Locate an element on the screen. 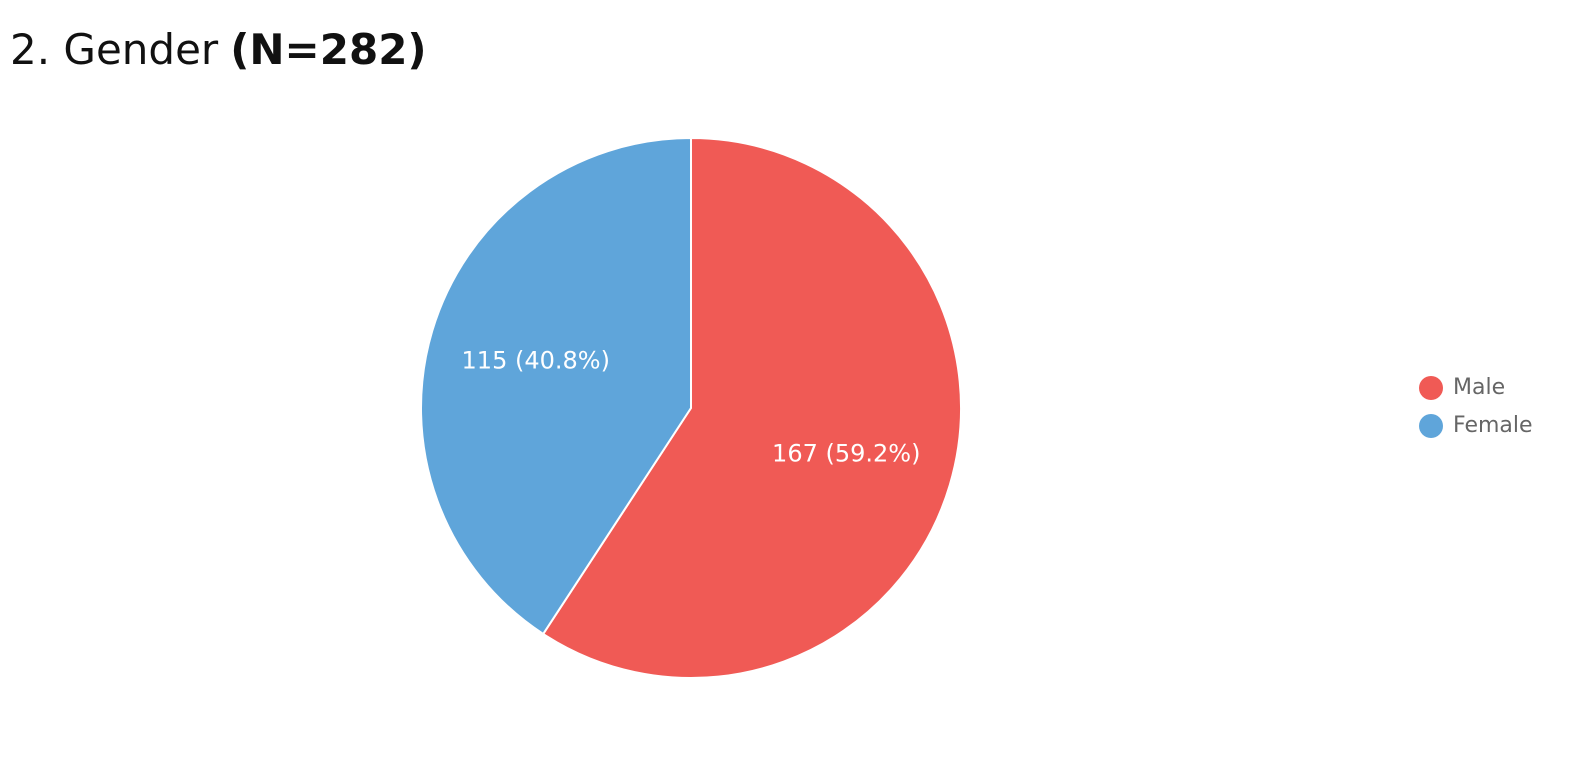 The width and height of the screenshot is (1578, 781). title-emphasis: (N=282) is located at coordinates (328, 49).